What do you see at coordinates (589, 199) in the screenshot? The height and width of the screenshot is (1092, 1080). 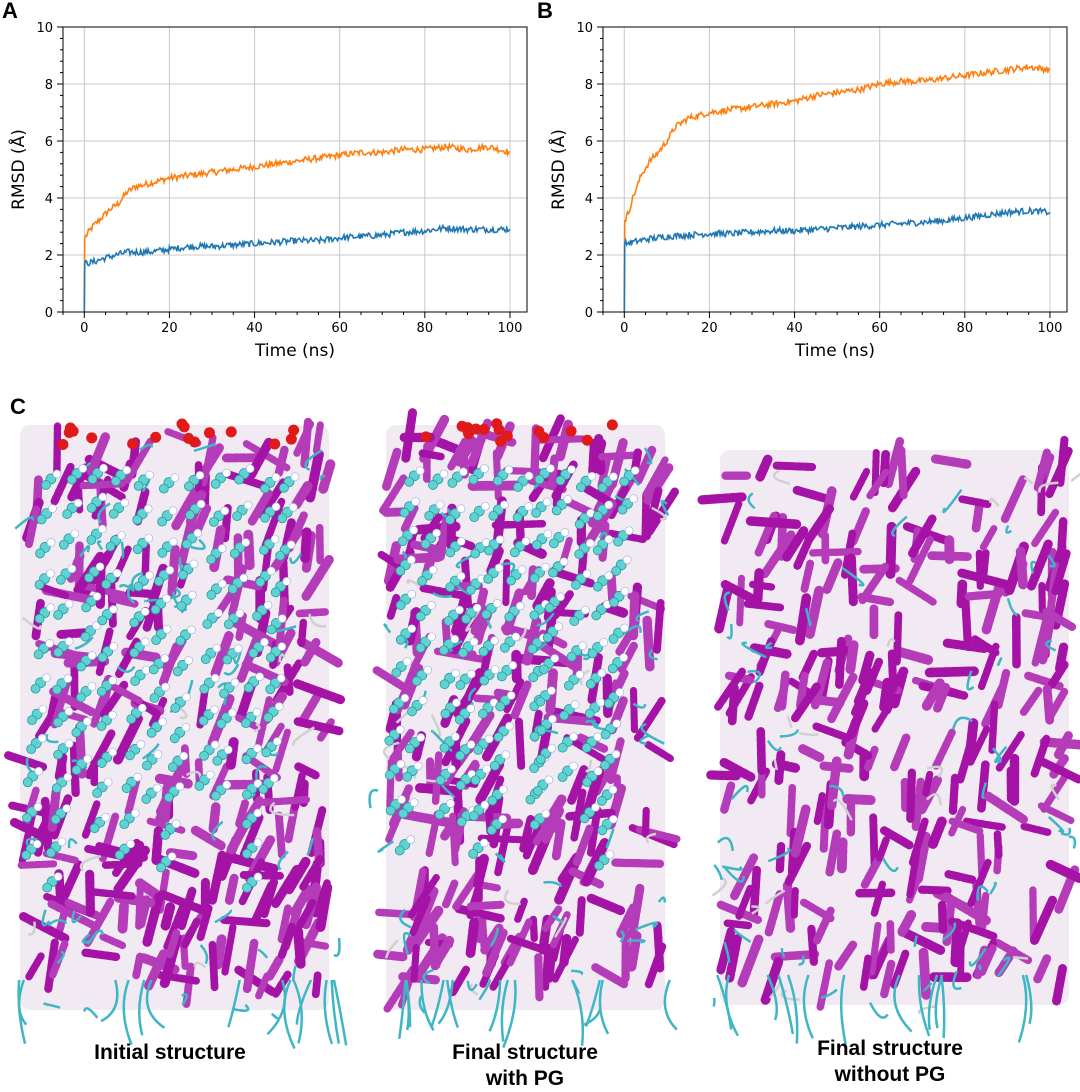 I see `y-tick-label: 4` at bounding box center [589, 199].